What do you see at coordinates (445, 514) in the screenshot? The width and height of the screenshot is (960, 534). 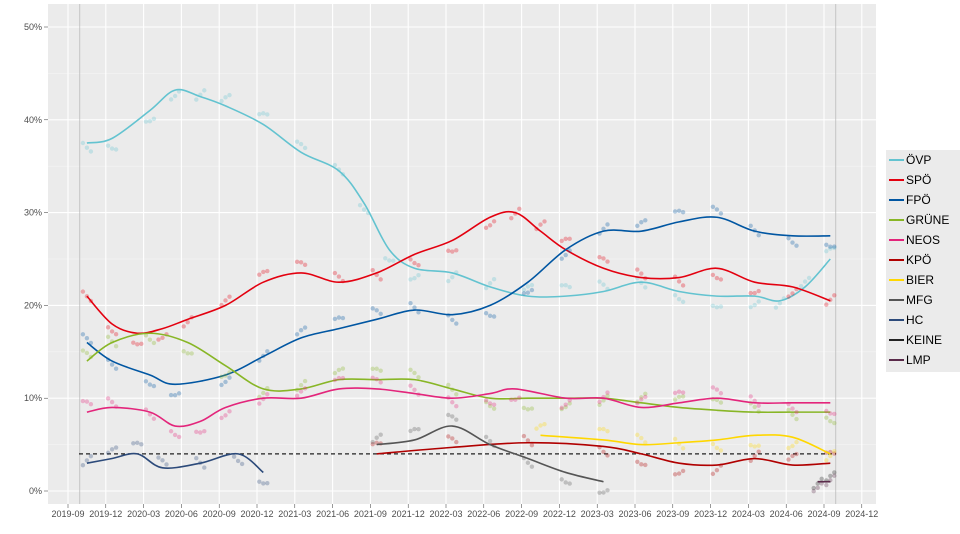 I see `x-tick-label: 2022-03` at bounding box center [445, 514].